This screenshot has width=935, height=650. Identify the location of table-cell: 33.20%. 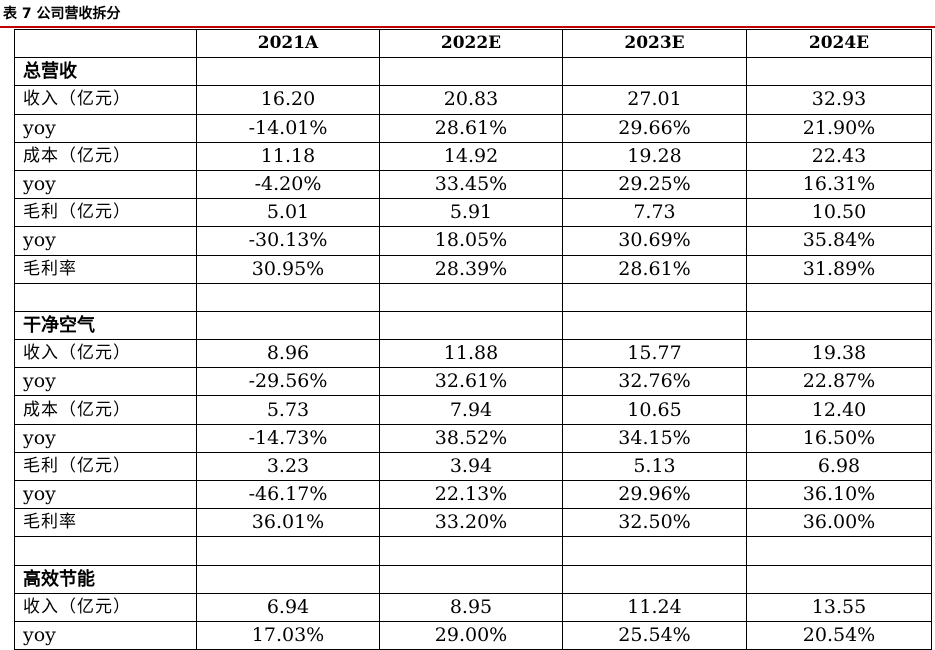
(471, 523).